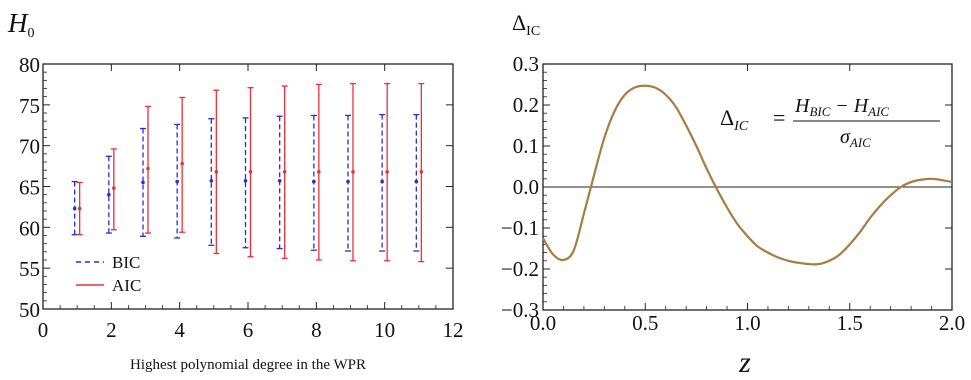 The image size is (971, 380). What do you see at coordinates (29, 269) in the screenshot?
I see `left-ytick-label: 55` at bounding box center [29, 269].